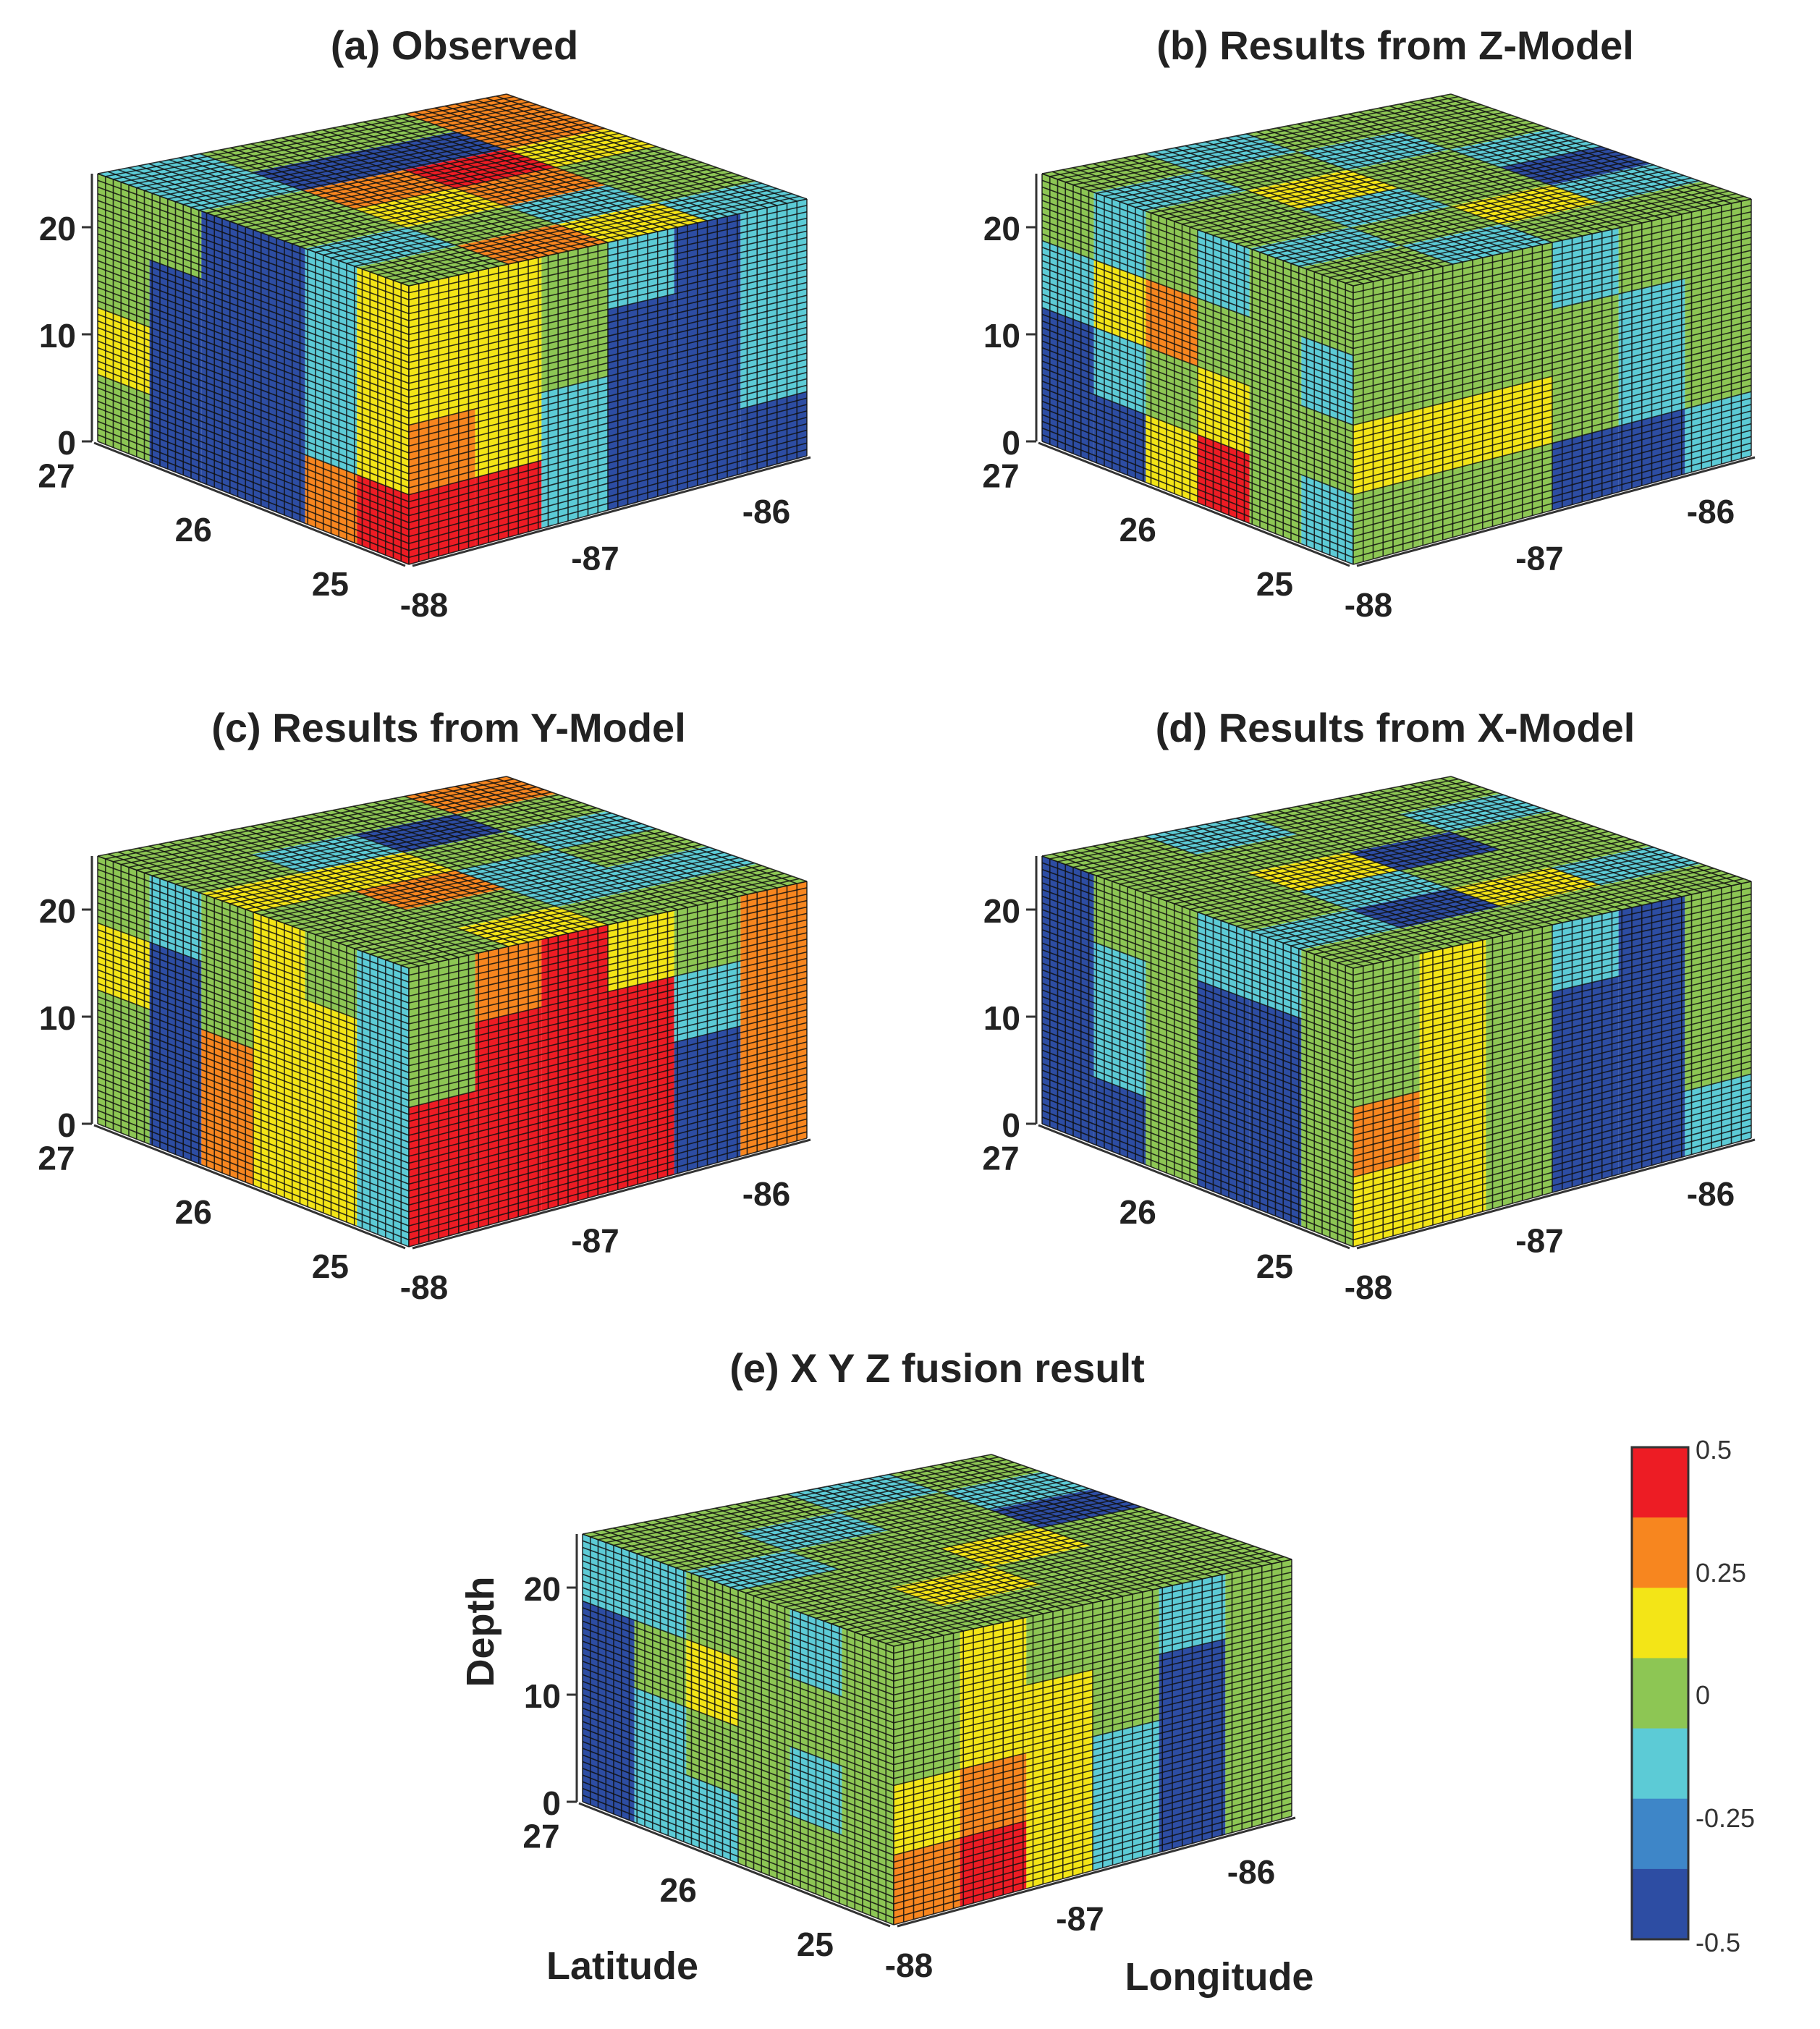 This screenshot has width=1820, height=2029. What do you see at coordinates (909, 1965) in the screenshot?
I see `panel-e-lon-tick-label: -88` at bounding box center [909, 1965].